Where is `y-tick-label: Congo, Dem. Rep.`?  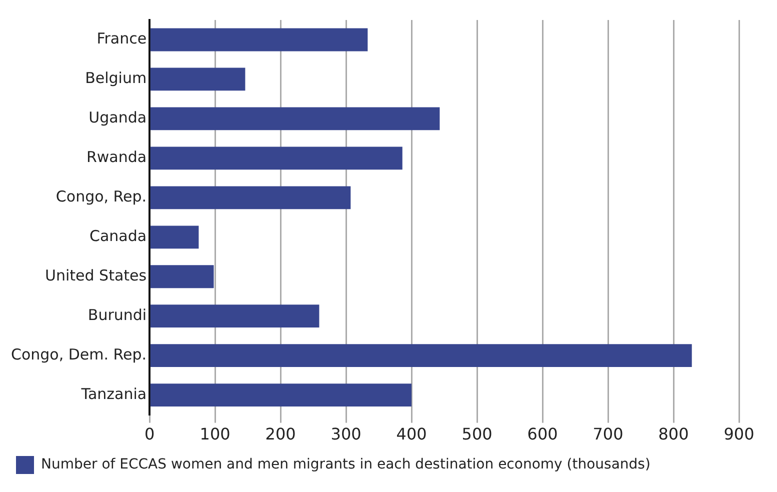
y-tick-label: Congo, Dem. Rep. is located at coordinates (78, 354).